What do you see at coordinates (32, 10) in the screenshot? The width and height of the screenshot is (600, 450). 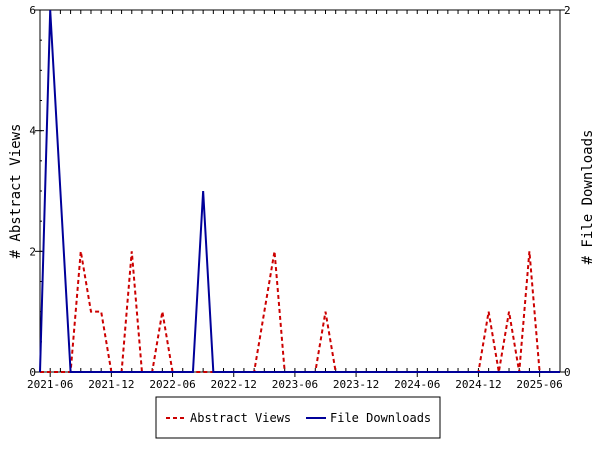 I see `y-left-tick-label: 6` at bounding box center [32, 10].